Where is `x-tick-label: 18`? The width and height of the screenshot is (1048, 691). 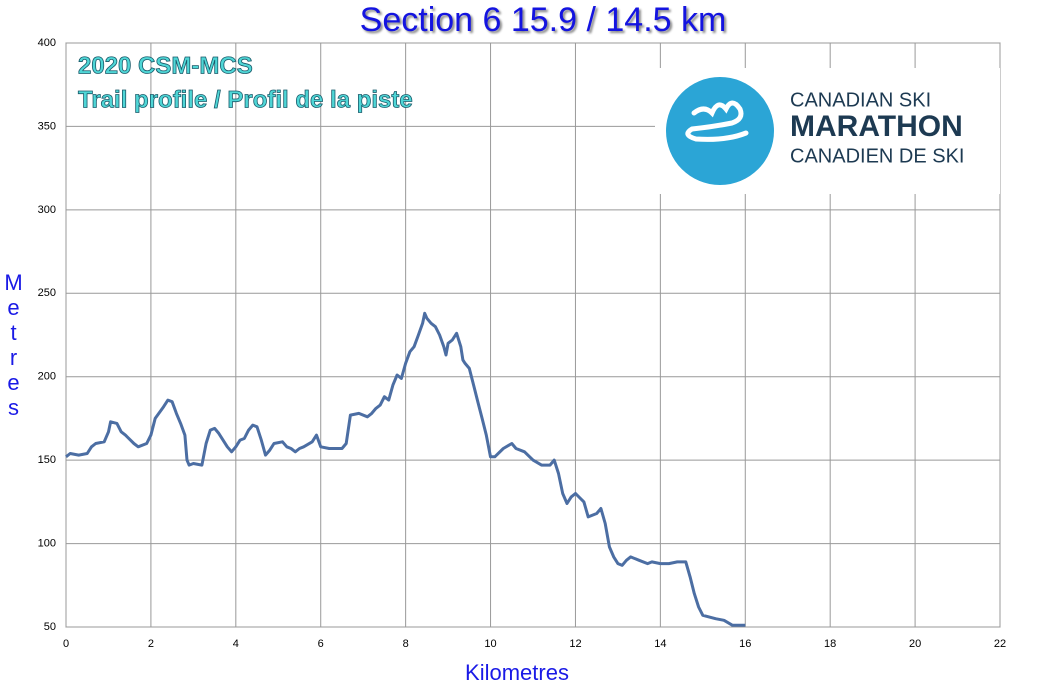 x-tick-label: 18 is located at coordinates (830, 644).